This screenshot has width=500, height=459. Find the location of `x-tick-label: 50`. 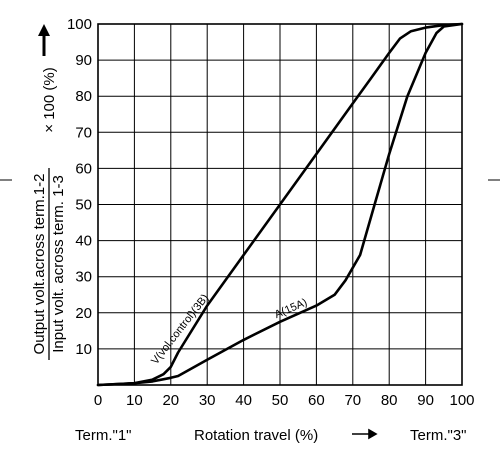

x-tick-label: 50 is located at coordinates (280, 400).